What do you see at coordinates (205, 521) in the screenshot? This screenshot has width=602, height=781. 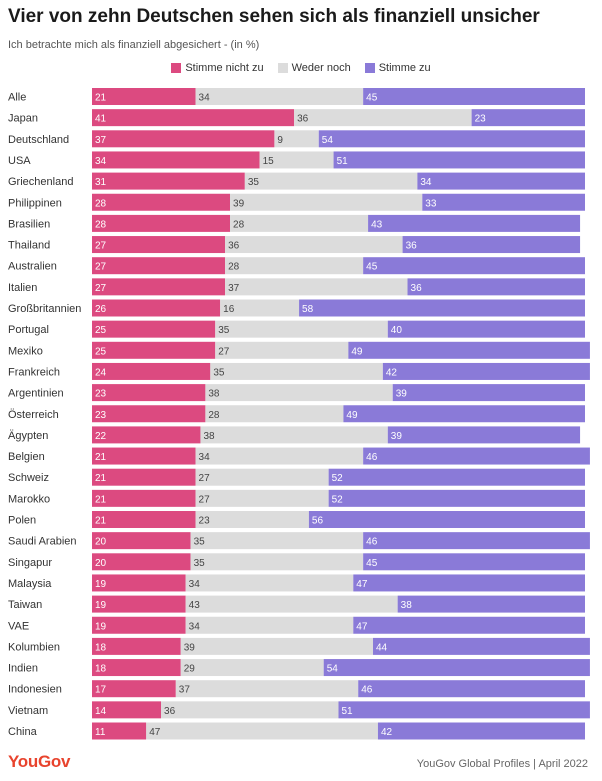 I see `data-label-neutral: 23` at bounding box center [205, 521].